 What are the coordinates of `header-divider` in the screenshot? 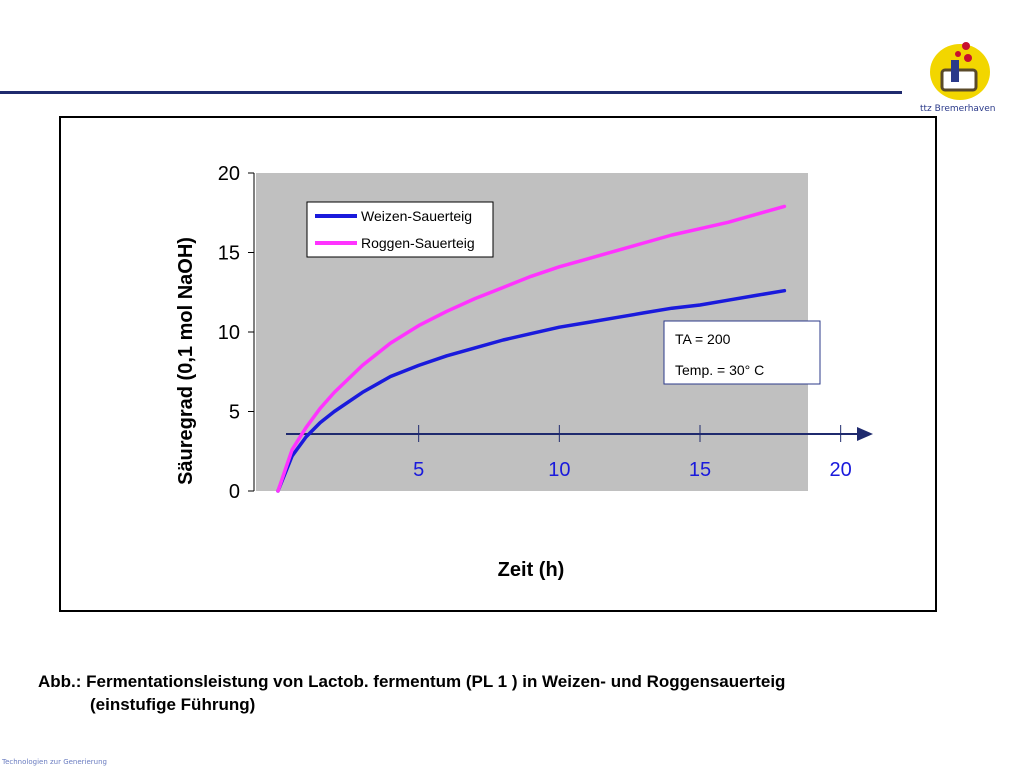 It's located at (451, 92).